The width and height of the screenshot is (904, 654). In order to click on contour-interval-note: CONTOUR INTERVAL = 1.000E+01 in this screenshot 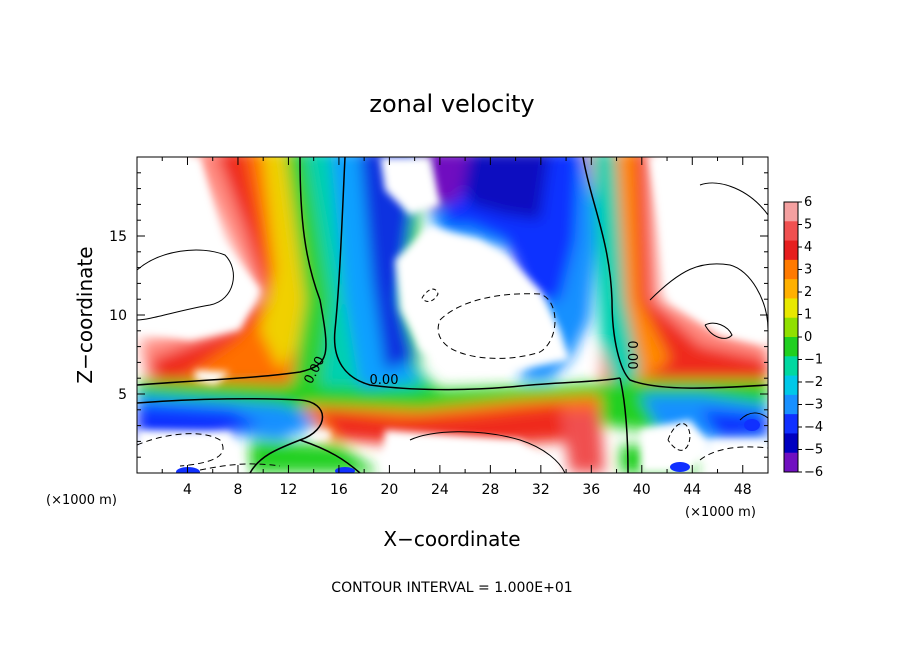, I will do `click(451, 588)`.